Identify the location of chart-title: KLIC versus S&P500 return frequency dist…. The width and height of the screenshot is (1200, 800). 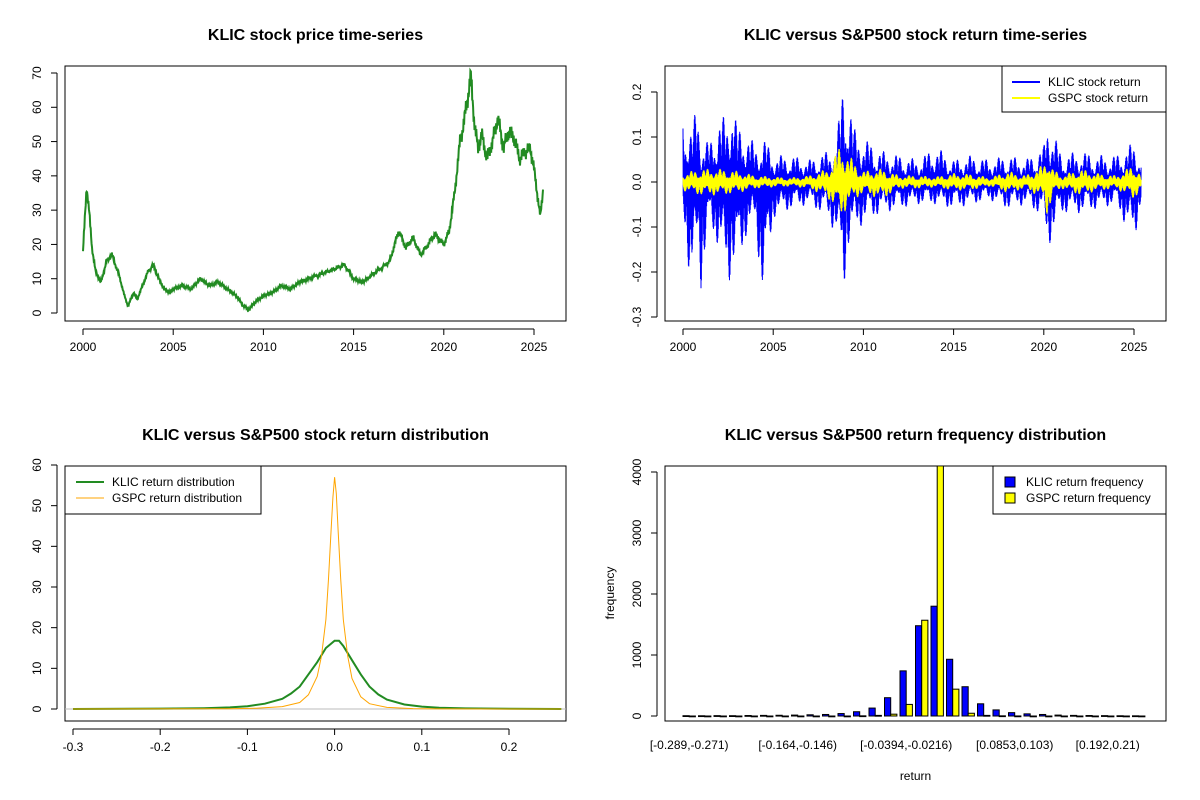
(915, 435).